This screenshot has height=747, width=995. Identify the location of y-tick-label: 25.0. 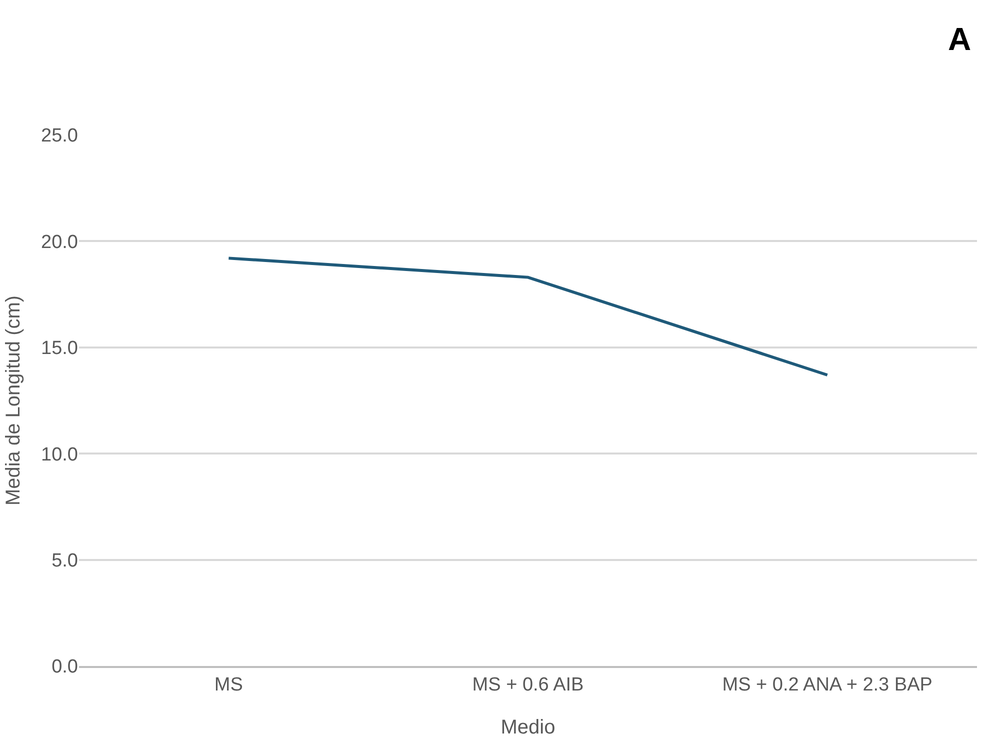
(59, 136).